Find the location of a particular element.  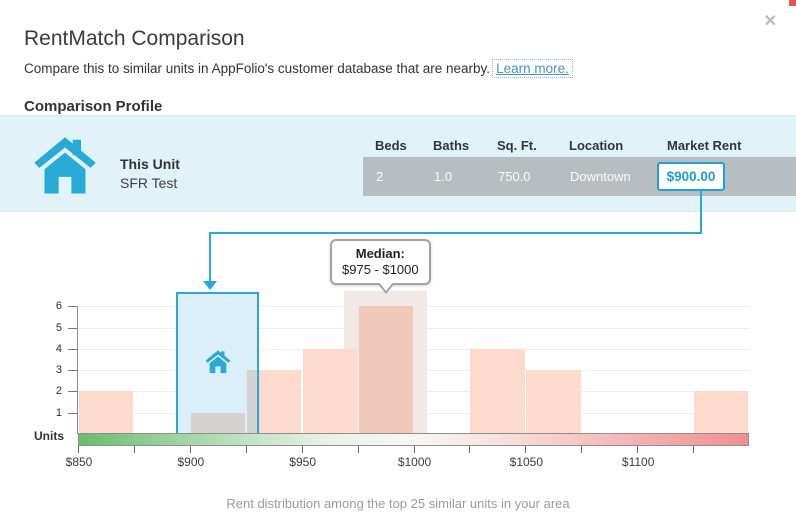

market-rent-value: $900.00 is located at coordinates (691, 176).